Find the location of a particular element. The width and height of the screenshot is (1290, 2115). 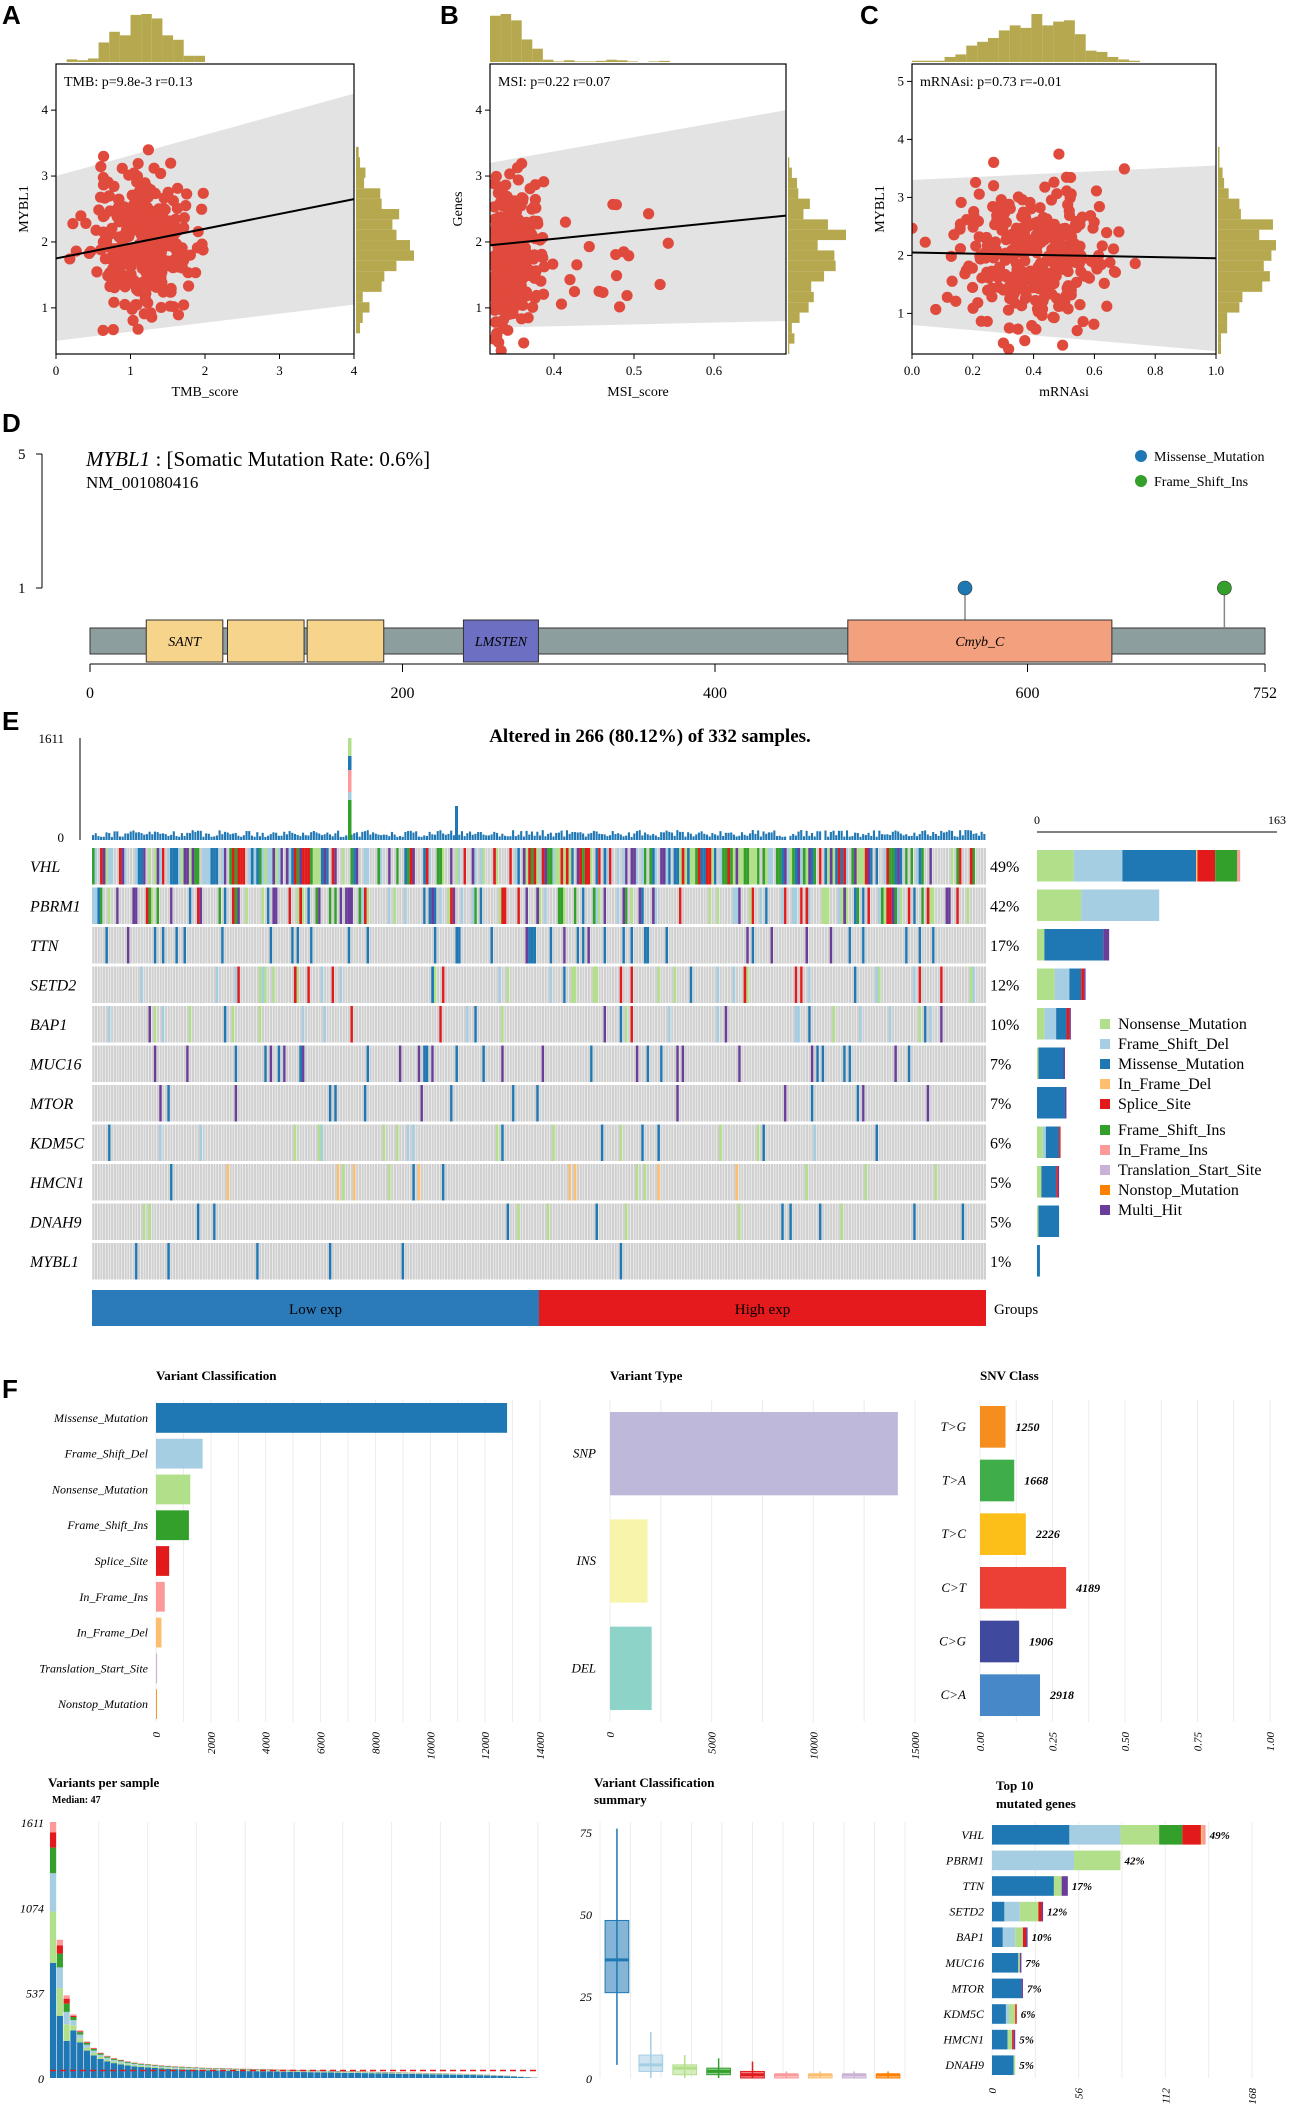

lollipop-head is located at coordinates (1224, 588).